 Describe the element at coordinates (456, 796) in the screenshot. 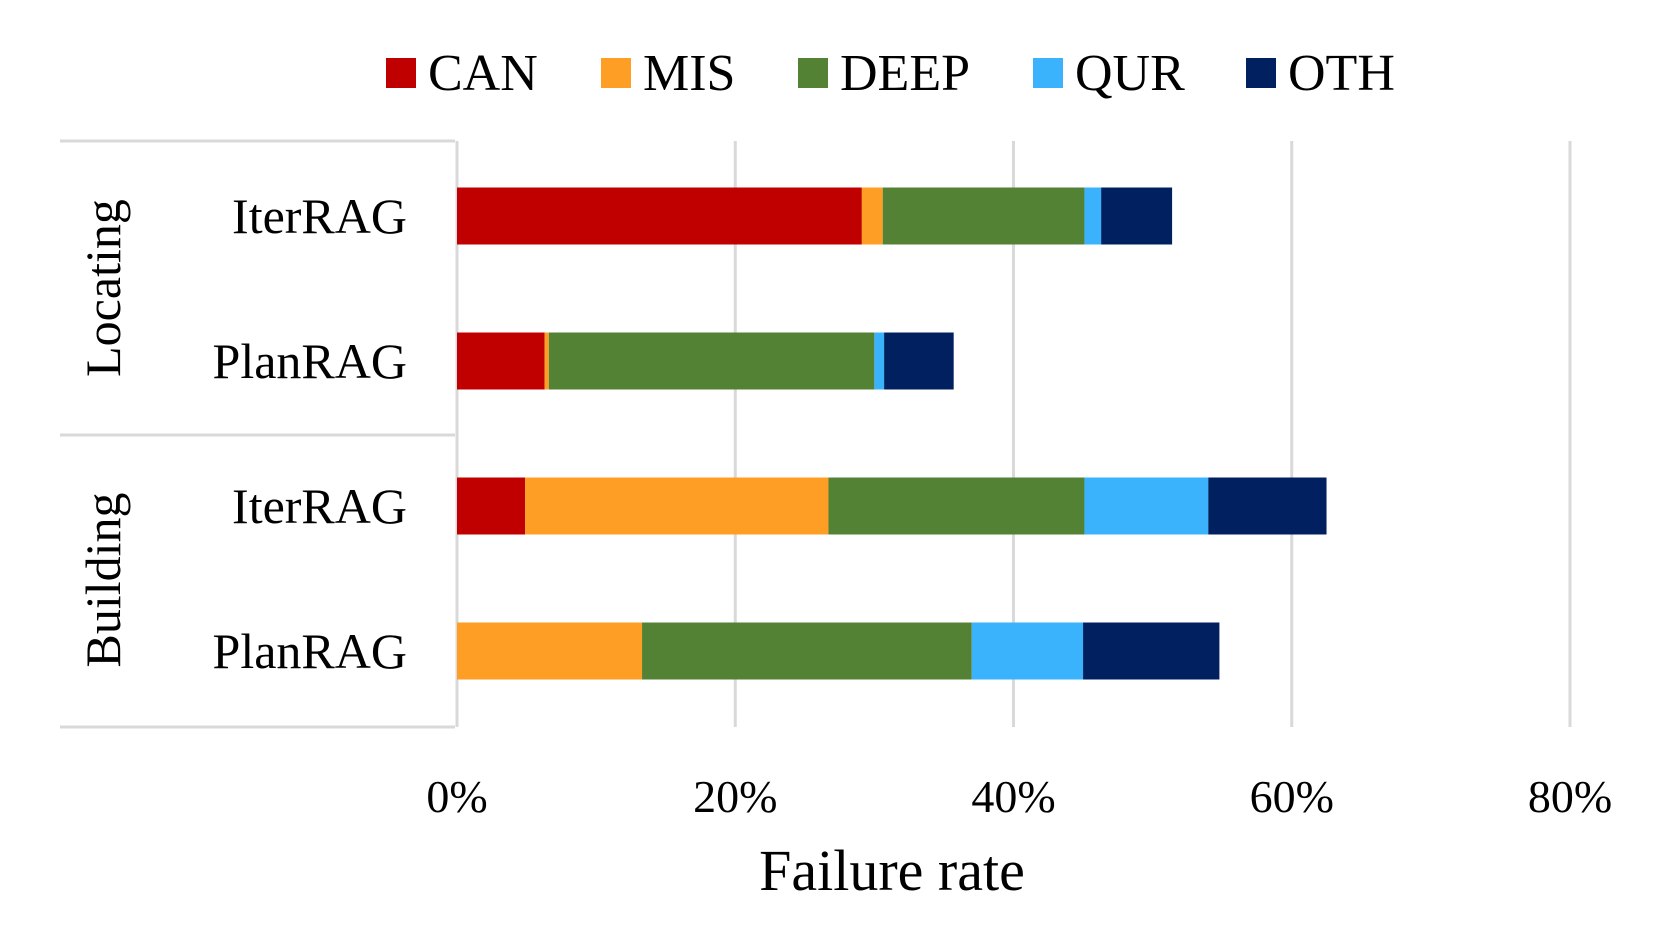

I see `x-tick-label: 0%` at that location.